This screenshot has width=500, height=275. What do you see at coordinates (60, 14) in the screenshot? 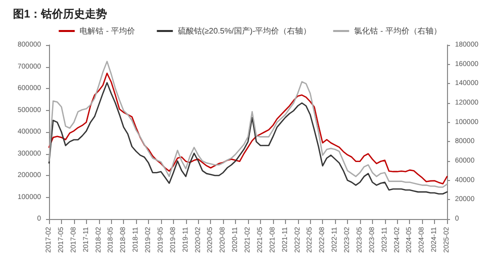
I see `chart-title: 图1：钴价历史走势` at bounding box center [60, 14].